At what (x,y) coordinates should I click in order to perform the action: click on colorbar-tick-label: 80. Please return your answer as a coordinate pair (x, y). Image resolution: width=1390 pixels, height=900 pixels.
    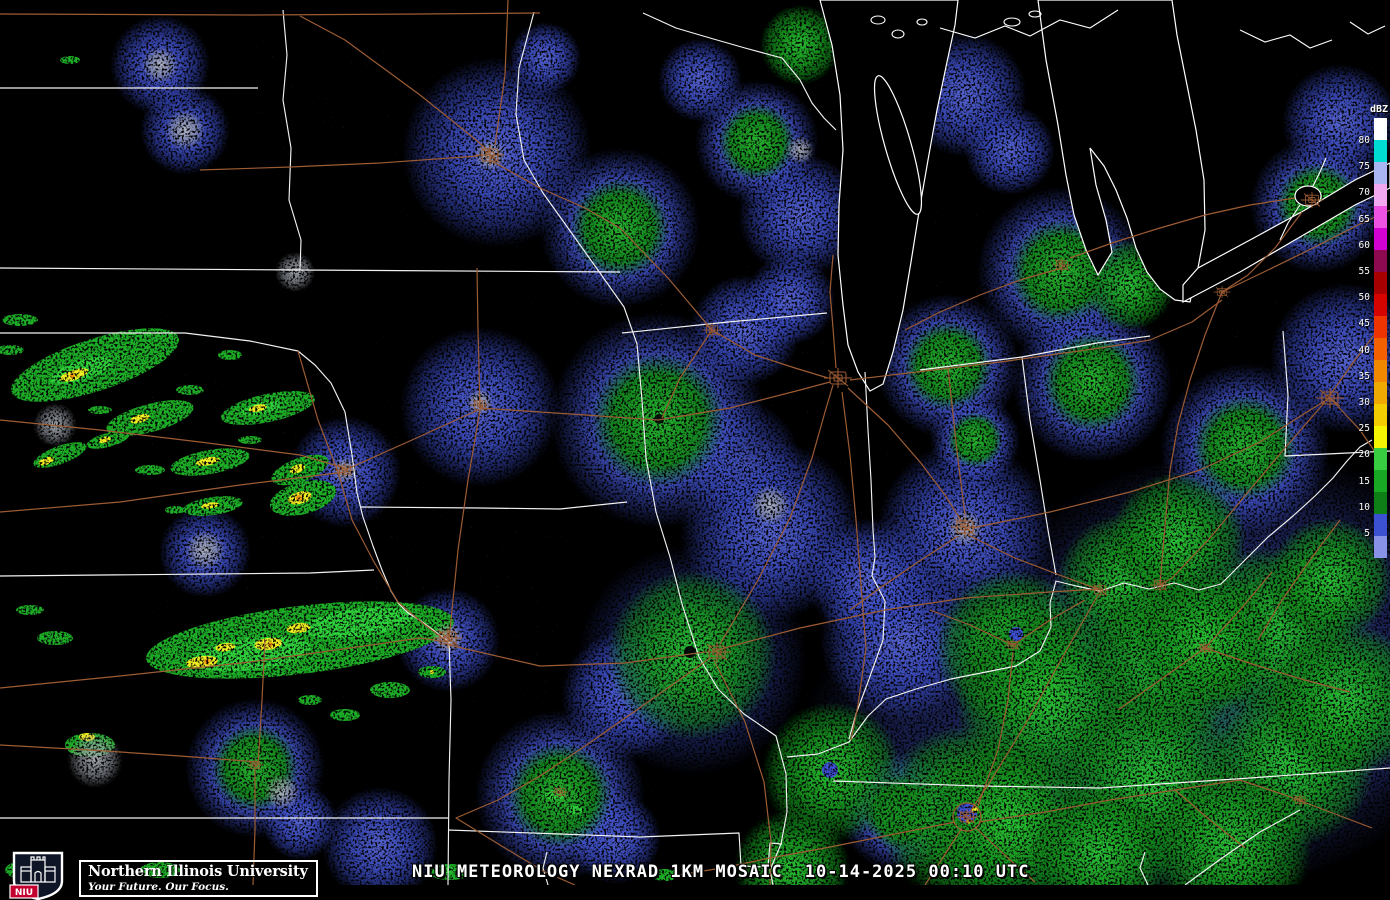
    Looking at the image, I should click on (1364, 140).